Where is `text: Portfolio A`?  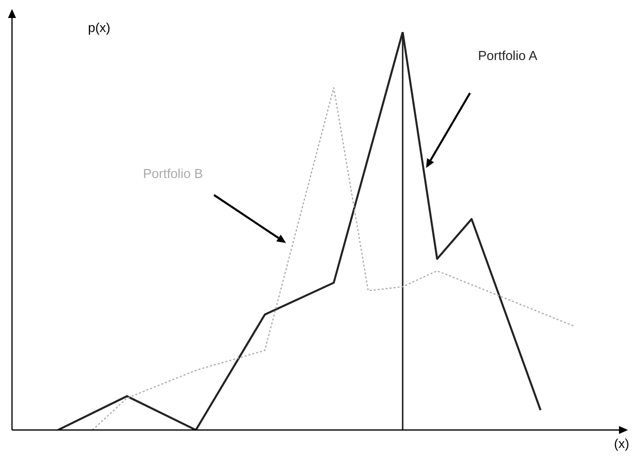
text: Portfolio A is located at coordinates (508, 55).